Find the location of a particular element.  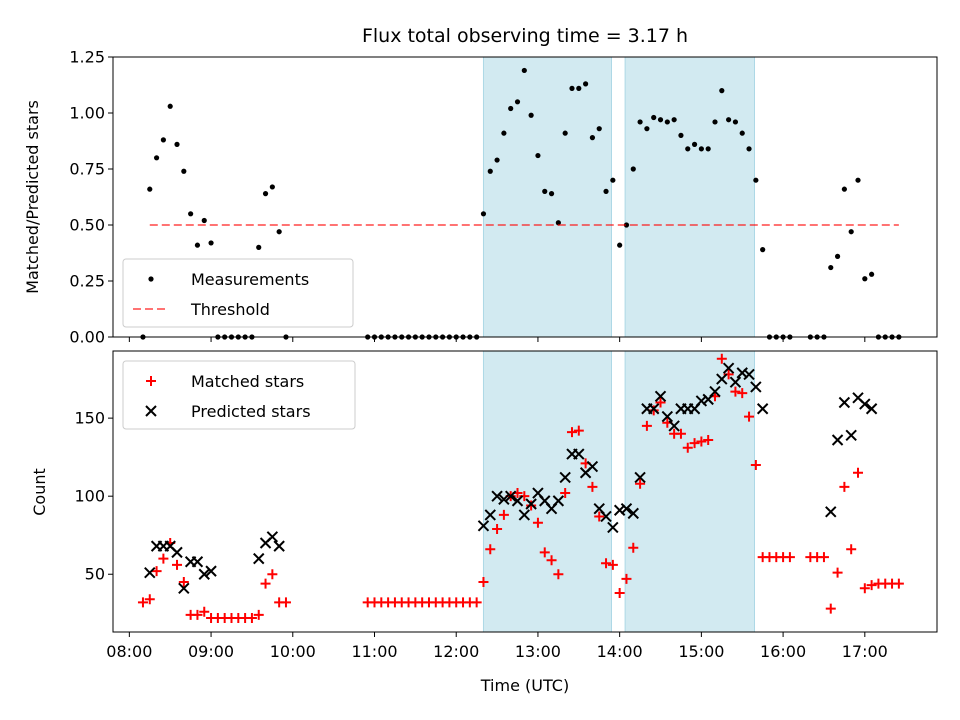

bottom-y-axis-label: Count is located at coordinates (39, 492).